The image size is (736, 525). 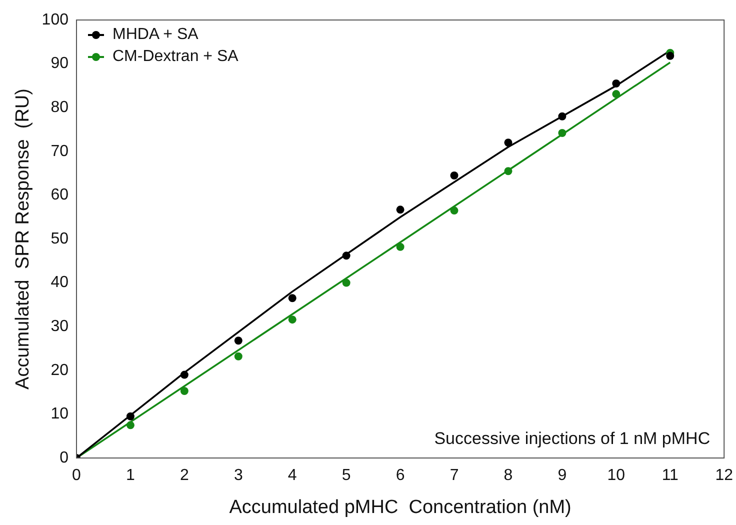 What do you see at coordinates (59, 370) in the screenshot?
I see `y-tick-label: 20` at bounding box center [59, 370].